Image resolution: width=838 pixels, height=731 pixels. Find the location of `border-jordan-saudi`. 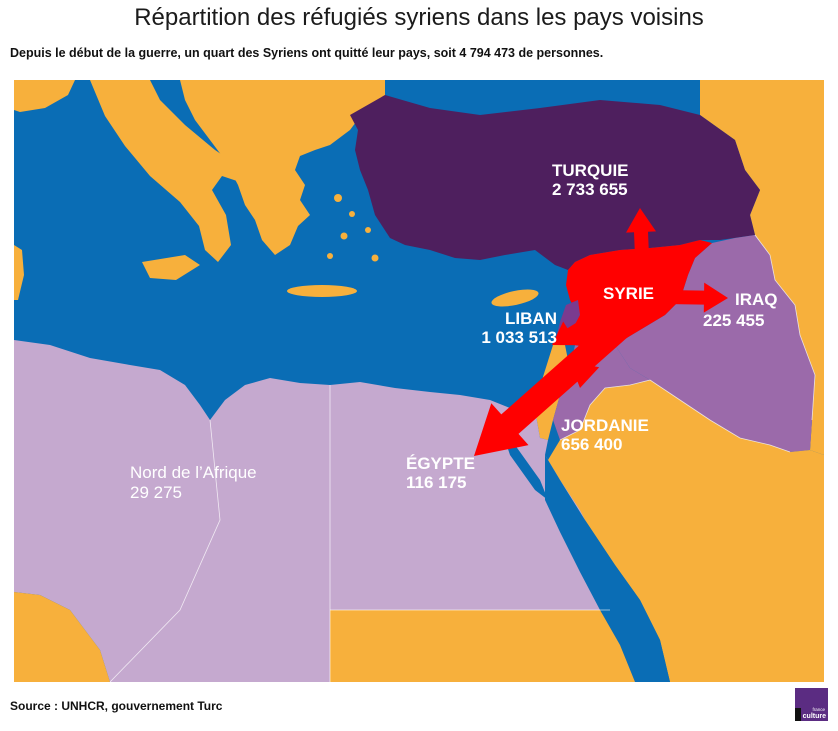

border-jordan-saudi is located at coordinates (605, 410).